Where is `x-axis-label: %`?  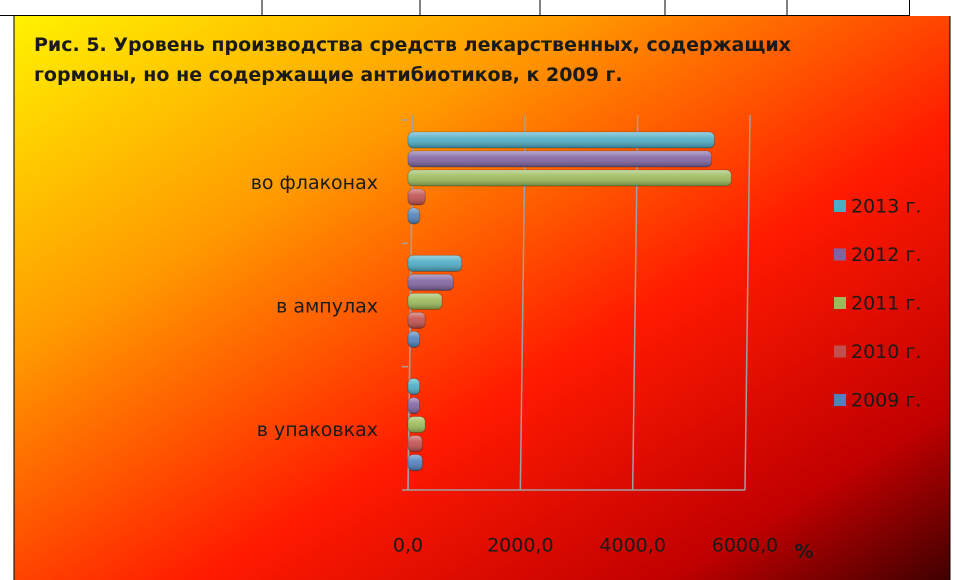 x-axis-label: % is located at coordinates (803, 552).